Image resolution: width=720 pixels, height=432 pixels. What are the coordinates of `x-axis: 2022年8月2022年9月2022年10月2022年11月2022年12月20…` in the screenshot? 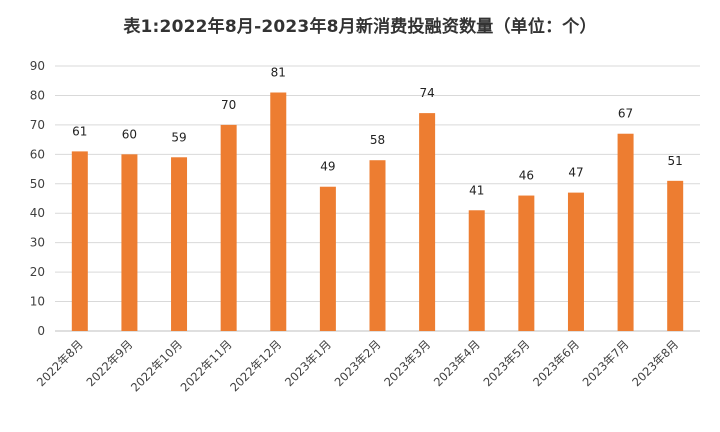 It's located at (357, 365).